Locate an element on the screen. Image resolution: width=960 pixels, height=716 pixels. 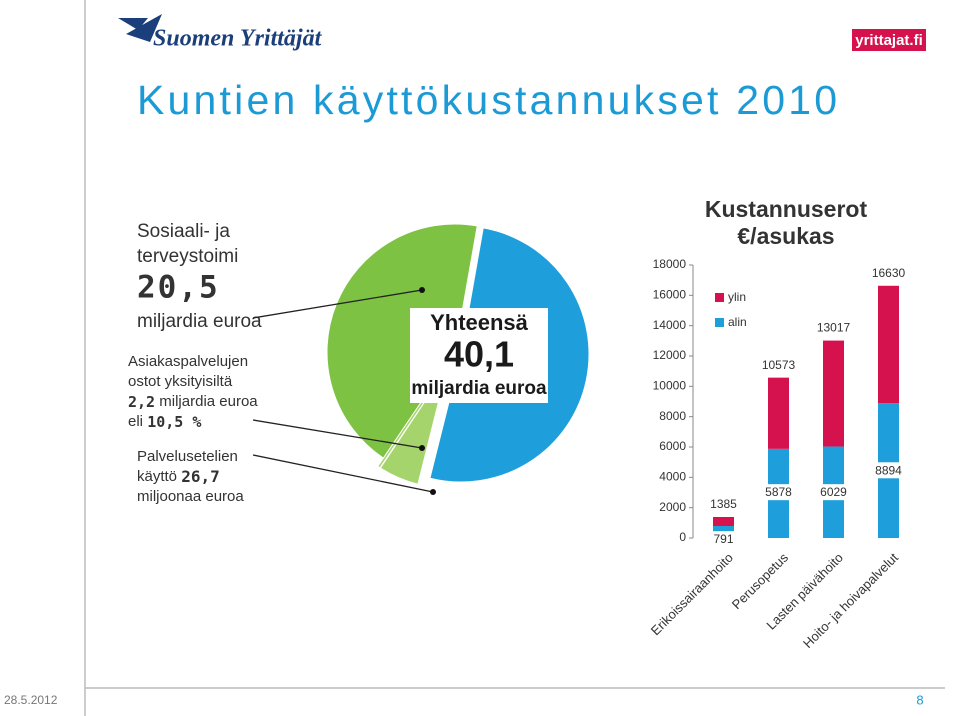
value-line: 2,2 miljardia euroa is located at coordinates (193, 402).